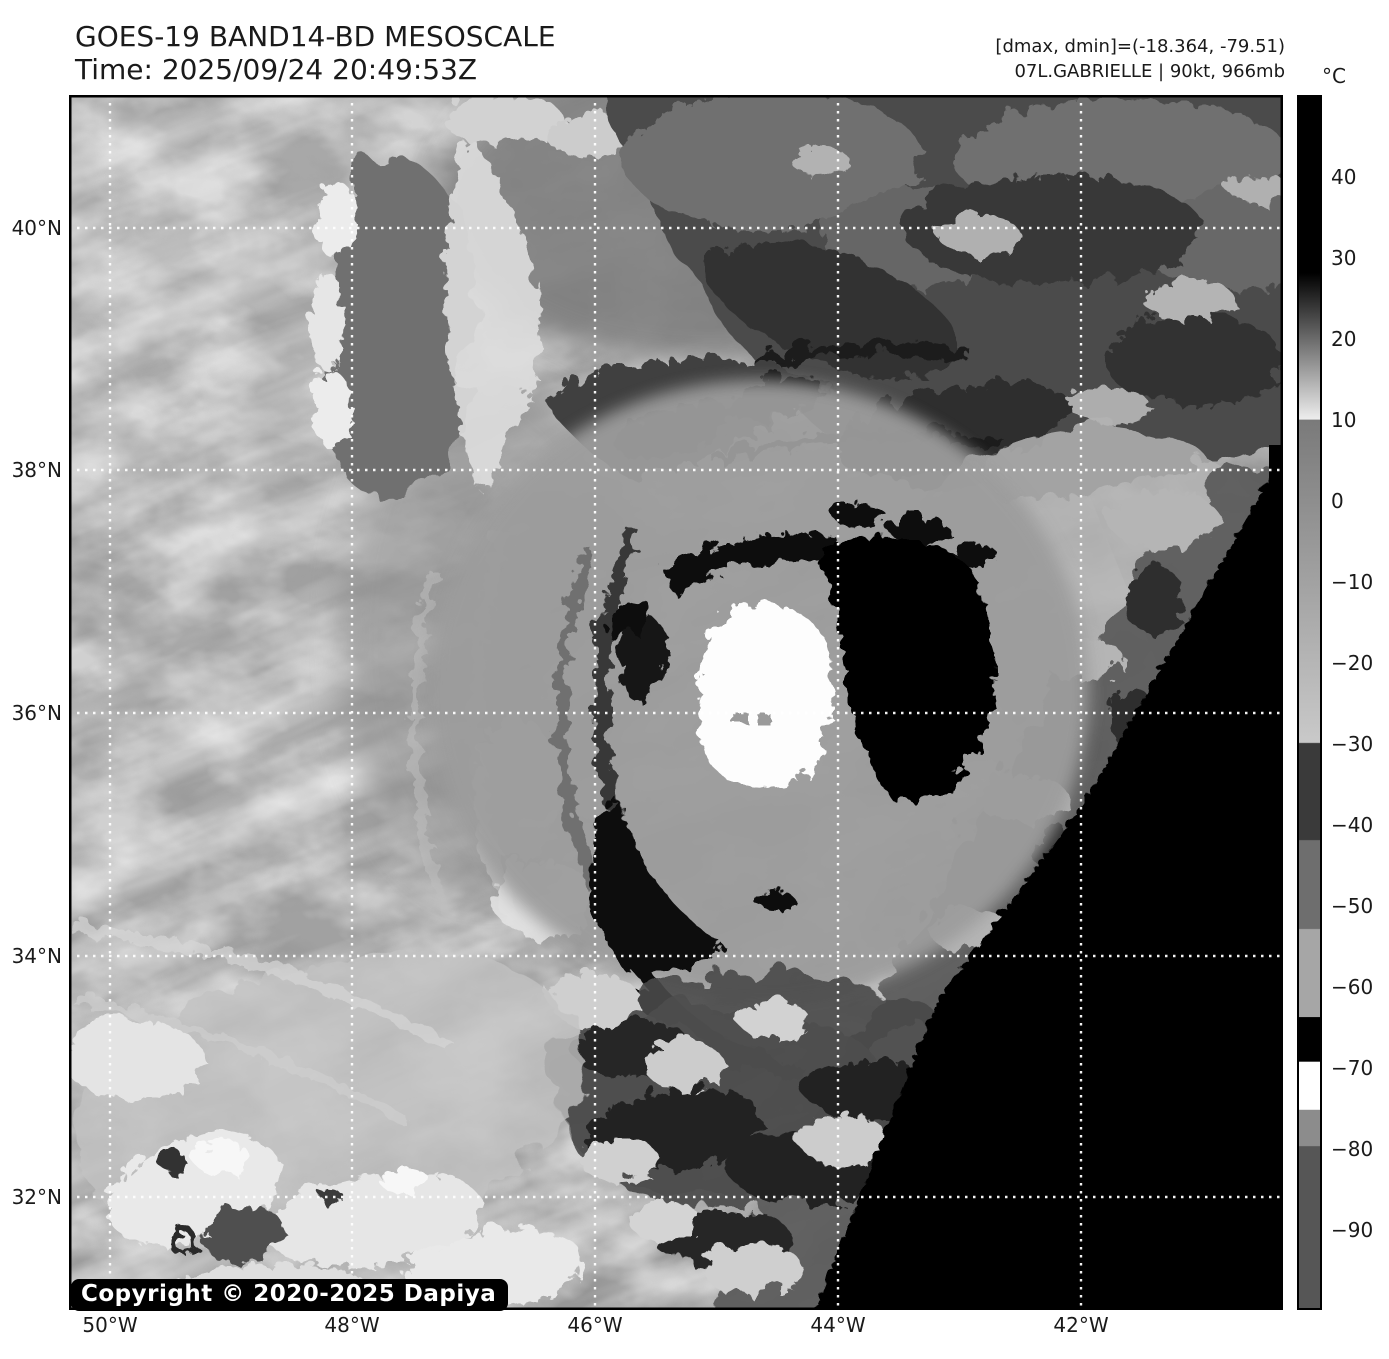  Describe the element at coordinates (352, 1325) in the screenshot. I see `lon-label: 48°W` at that location.